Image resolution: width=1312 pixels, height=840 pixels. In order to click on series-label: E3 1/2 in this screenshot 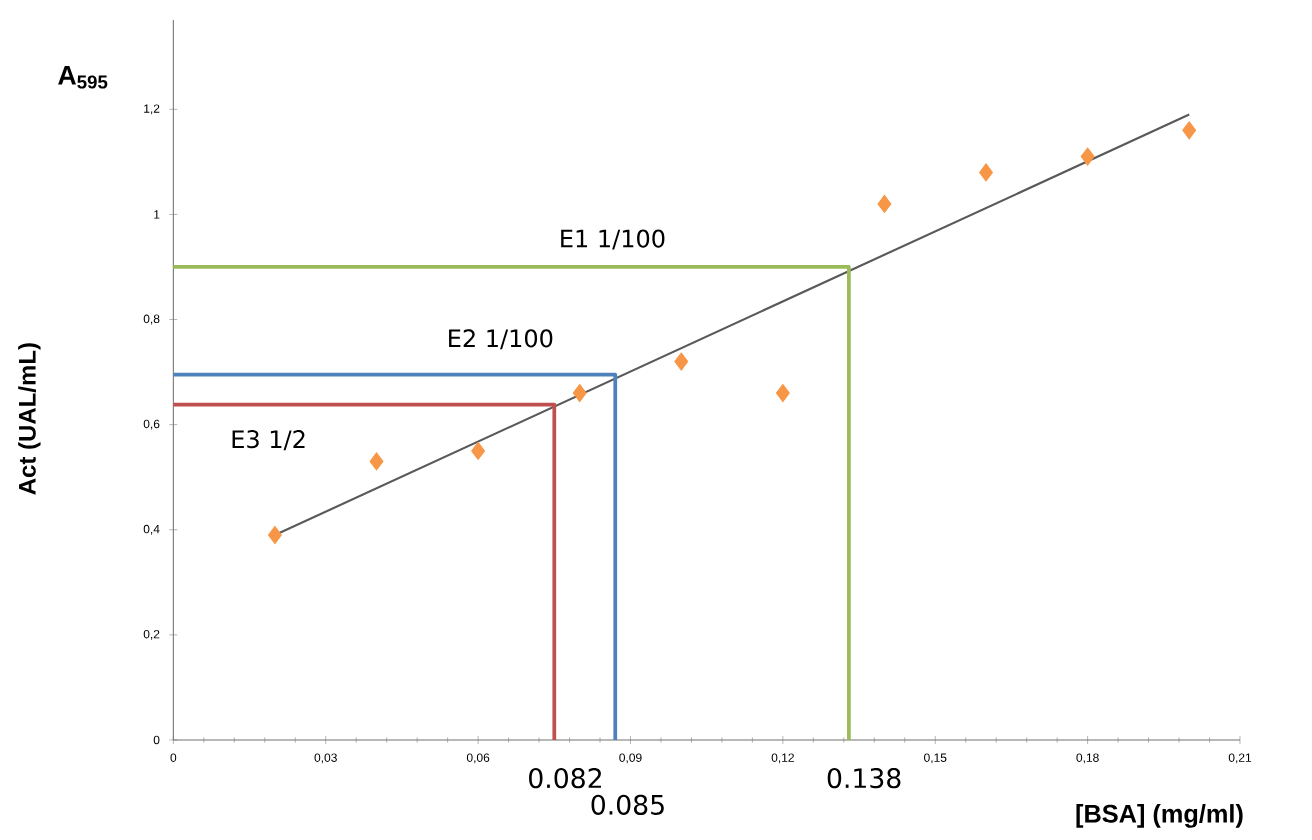, I will do `click(268, 440)`.